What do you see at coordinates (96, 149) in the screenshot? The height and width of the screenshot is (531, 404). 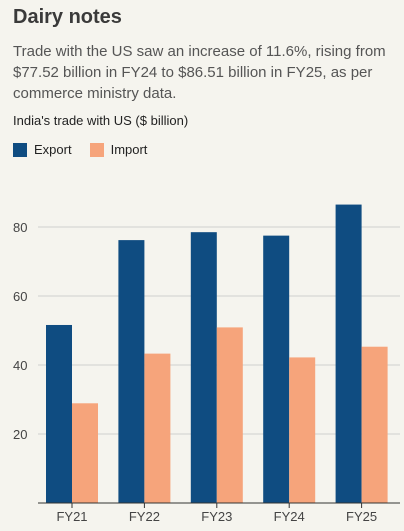 I see `legend-swatch-import` at bounding box center [96, 149].